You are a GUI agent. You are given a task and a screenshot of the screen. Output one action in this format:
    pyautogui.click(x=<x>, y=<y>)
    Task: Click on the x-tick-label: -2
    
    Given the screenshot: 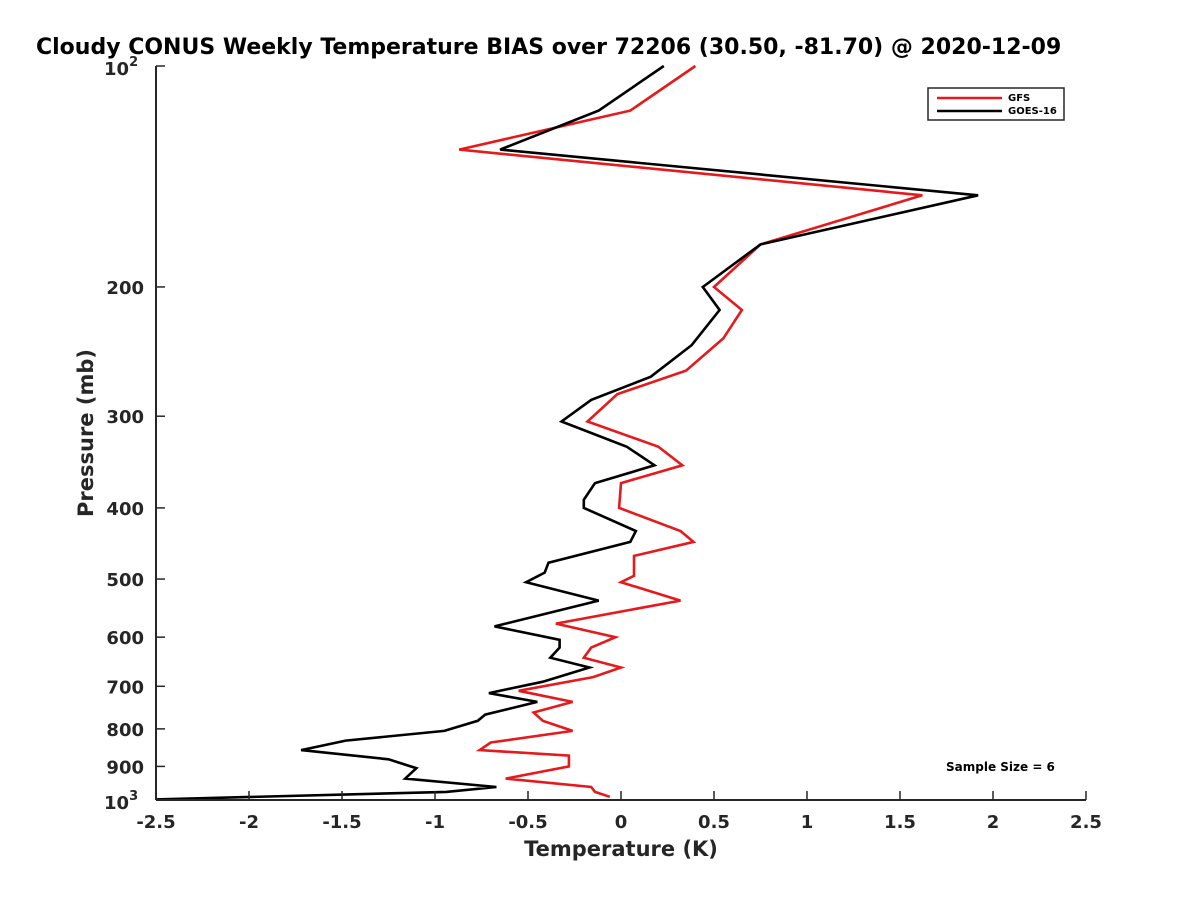 What is the action you would take?
    pyautogui.click(x=249, y=822)
    